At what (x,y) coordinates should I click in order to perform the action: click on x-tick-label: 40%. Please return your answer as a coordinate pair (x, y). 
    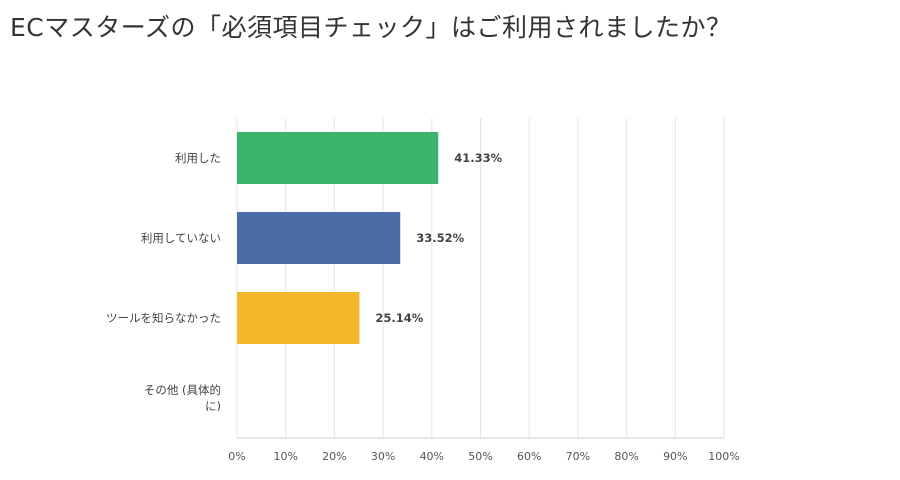
    Looking at the image, I should click on (432, 456).